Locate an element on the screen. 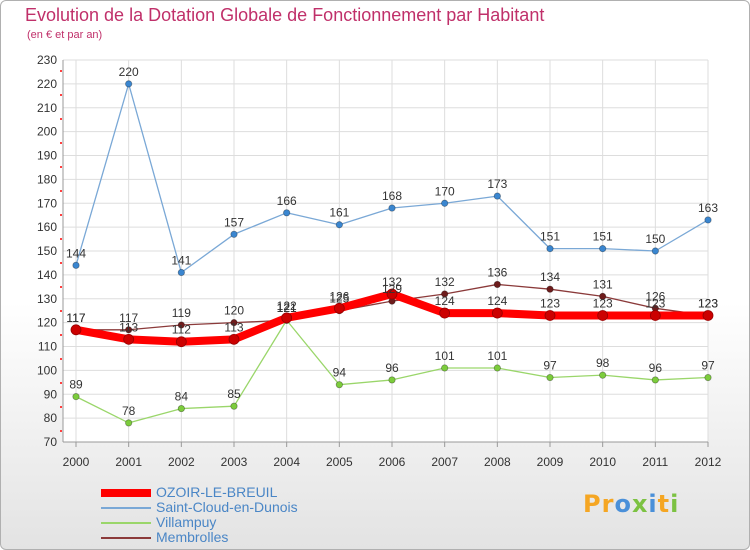 The image size is (750, 550). data-label: 132 is located at coordinates (445, 282).